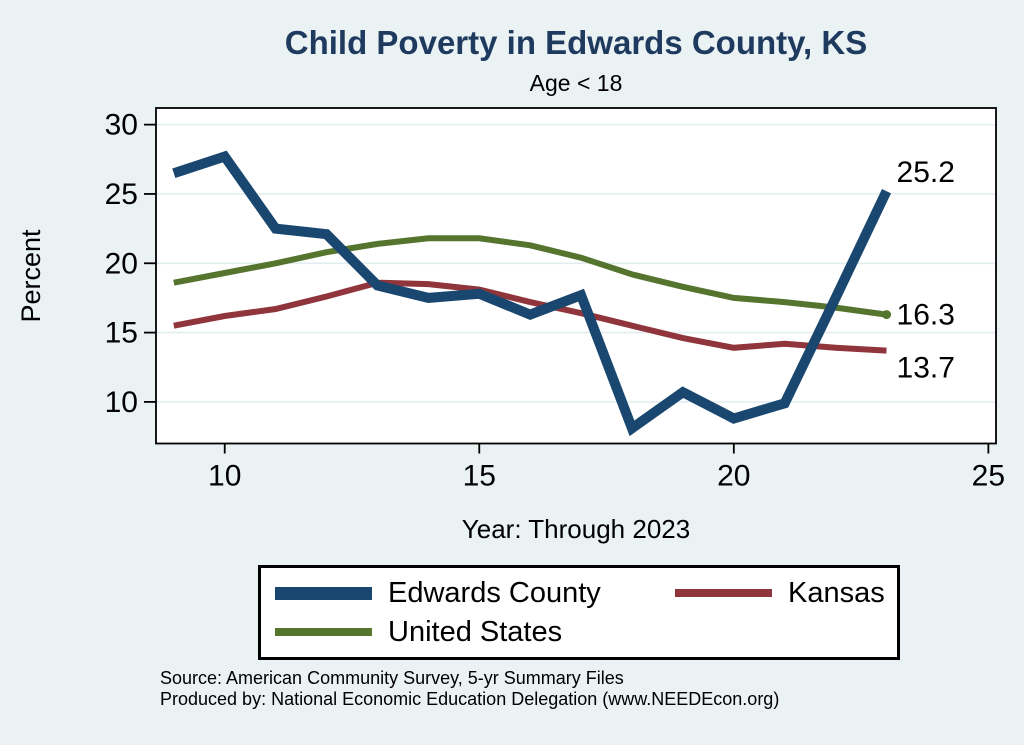 The height and width of the screenshot is (745, 1024). I want to click on legend-label: United States, so click(475, 631).